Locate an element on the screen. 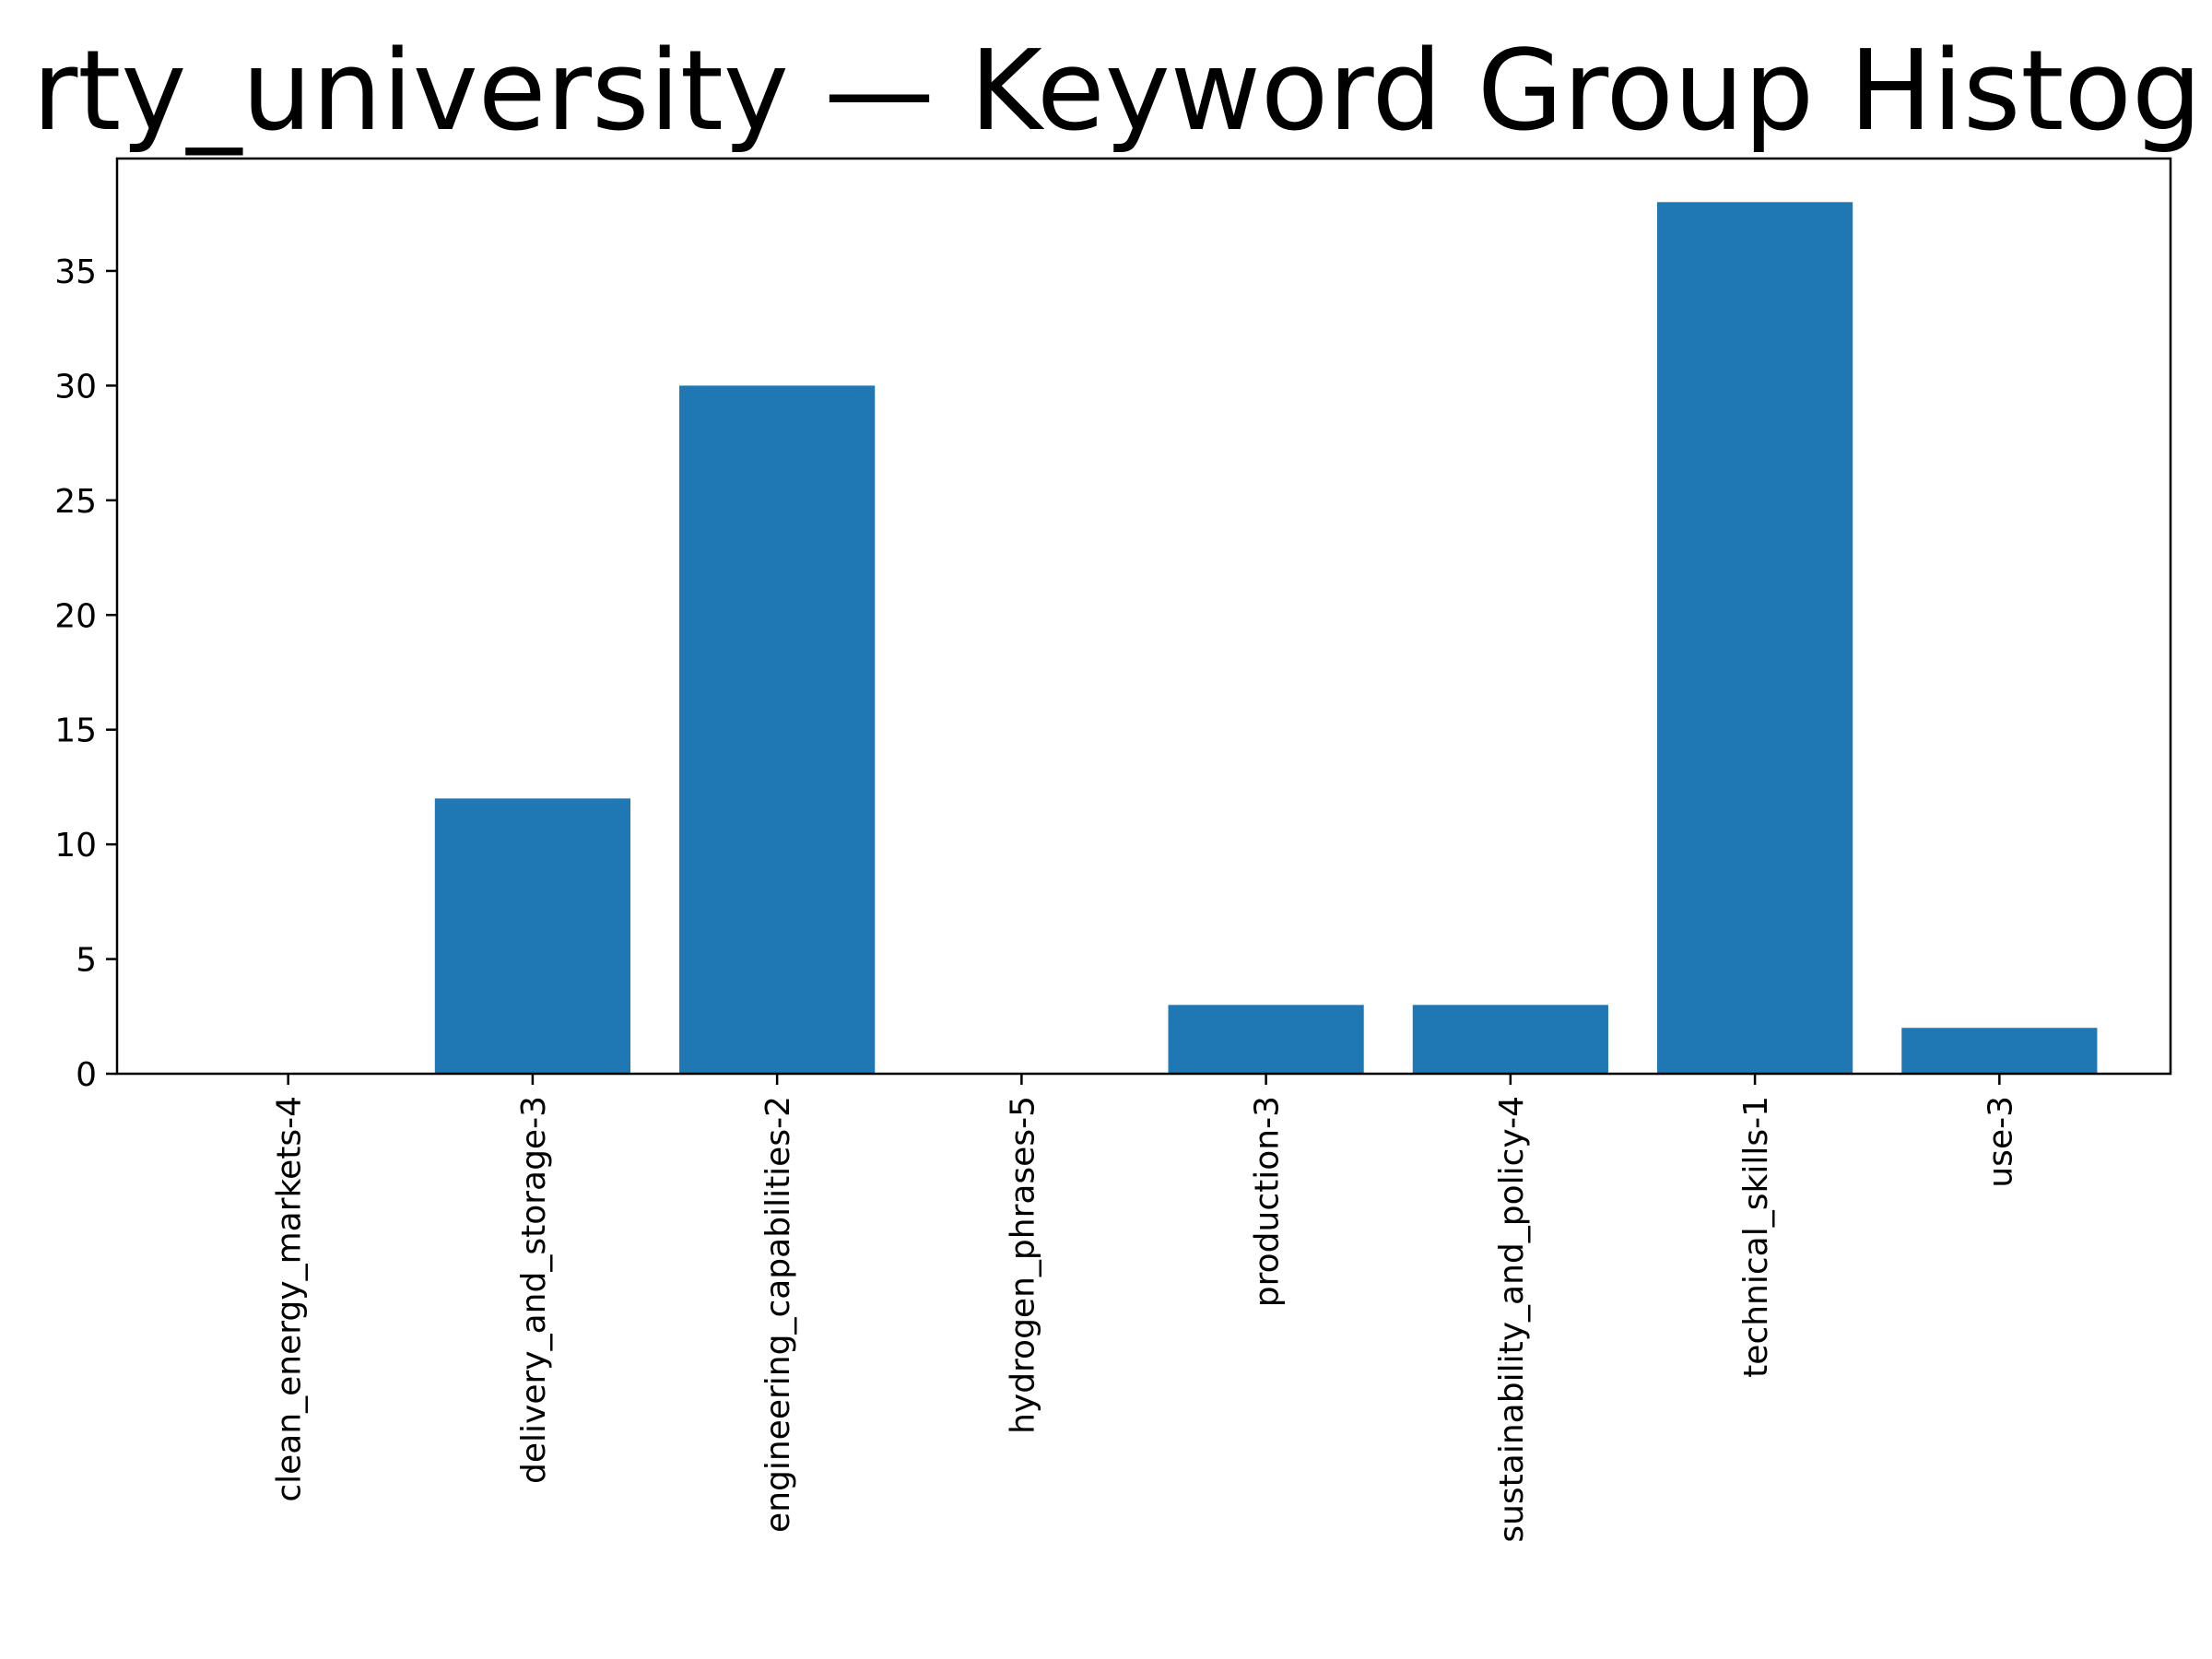  y-tick-label: 25 is located at coordinates (75, 502).